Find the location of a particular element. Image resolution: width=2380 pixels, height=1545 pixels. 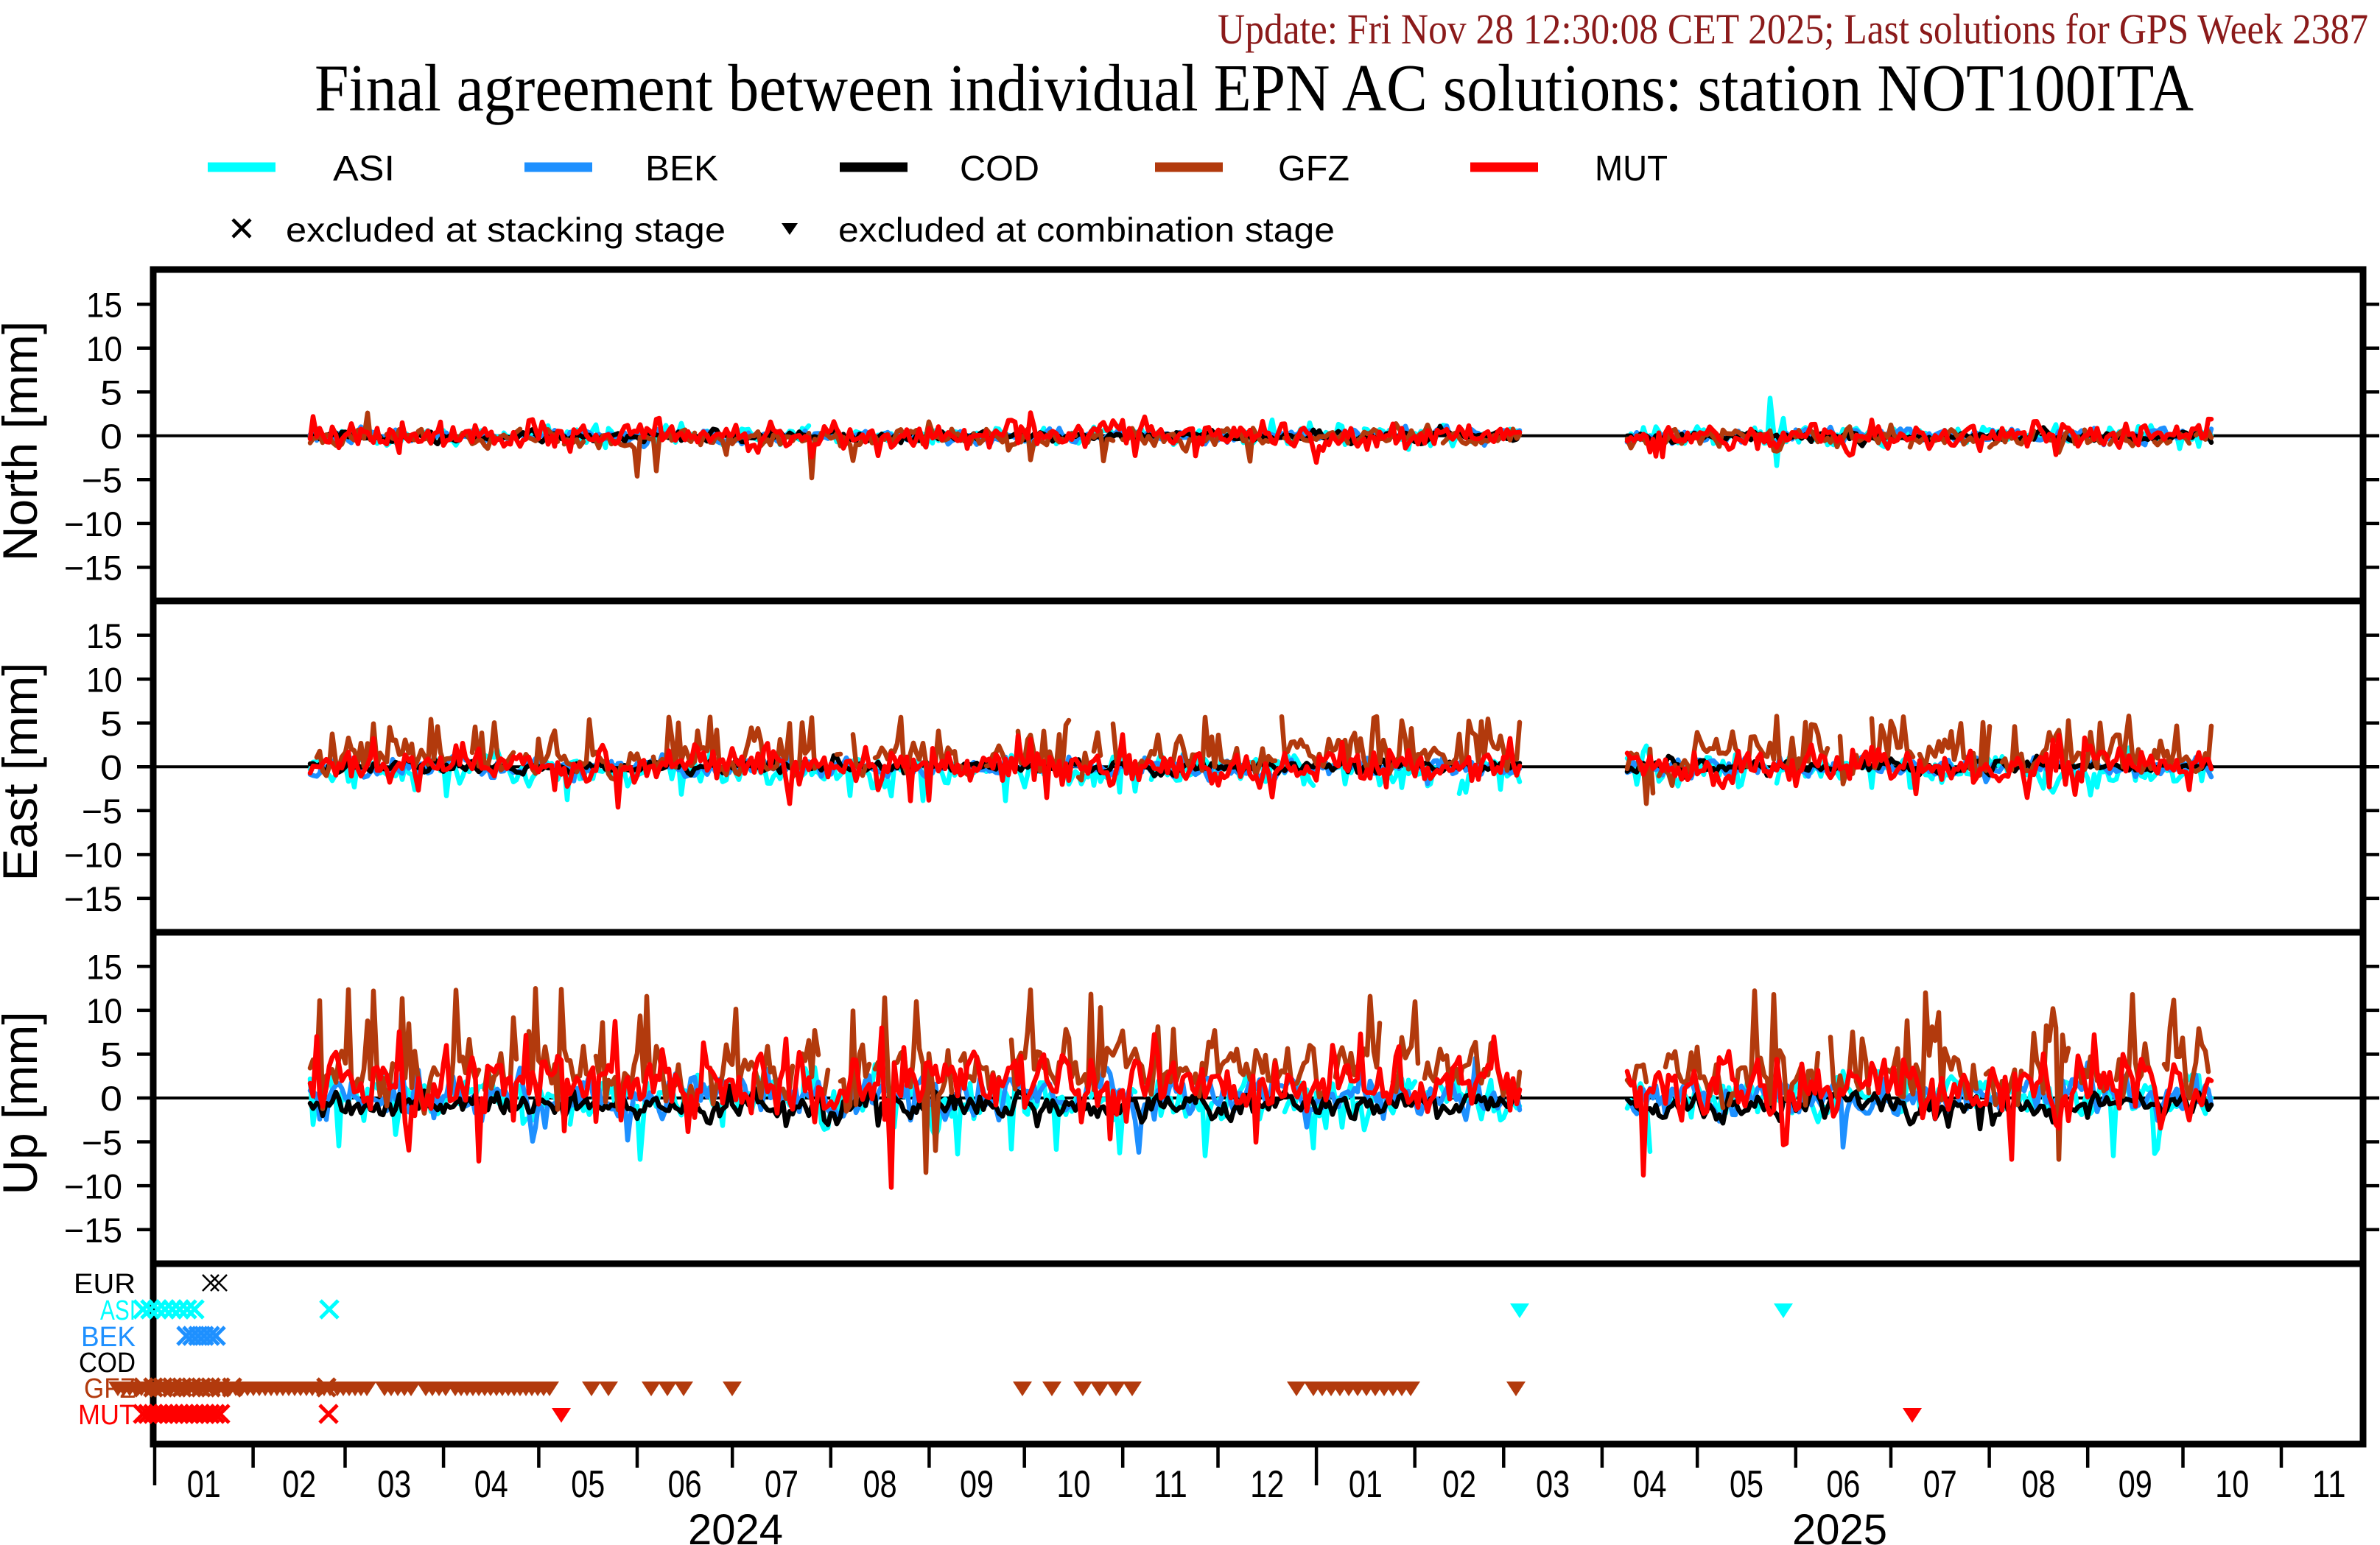

svg-text: Up [mm] is located at coordinates (23, 1102).